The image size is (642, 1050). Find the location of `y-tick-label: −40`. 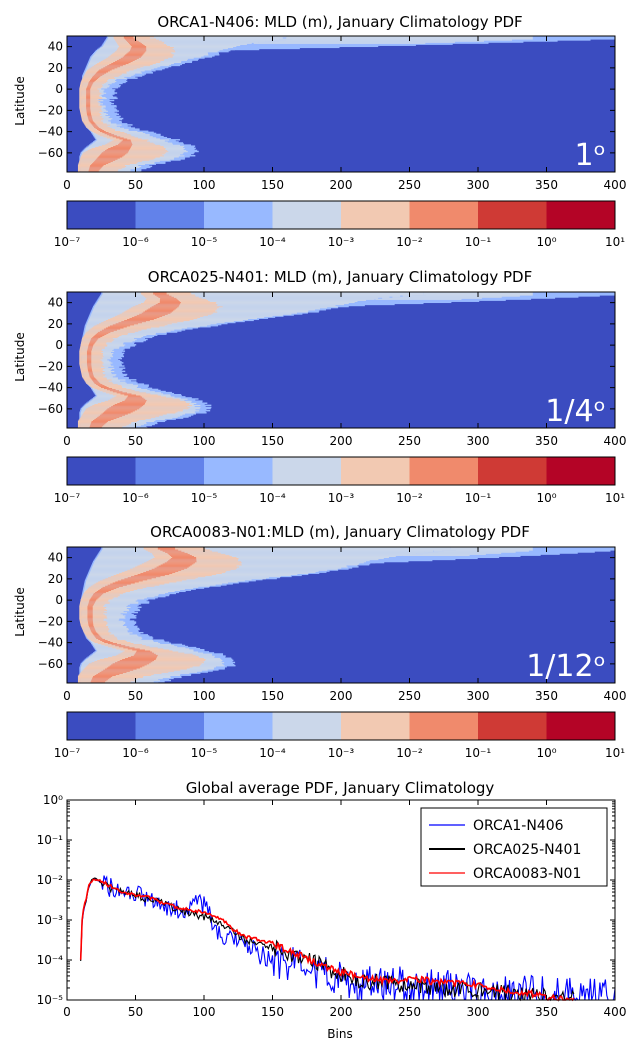

y-tick-label: −40 is located at coordinates (50, 388).